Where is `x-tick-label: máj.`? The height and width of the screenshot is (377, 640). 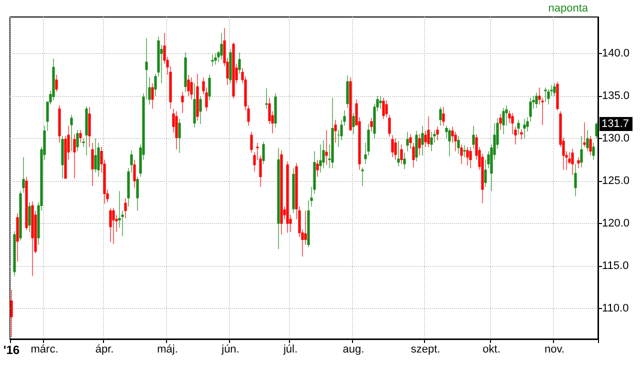
x-tick-label: máj. is located at coordinates (167, 350).